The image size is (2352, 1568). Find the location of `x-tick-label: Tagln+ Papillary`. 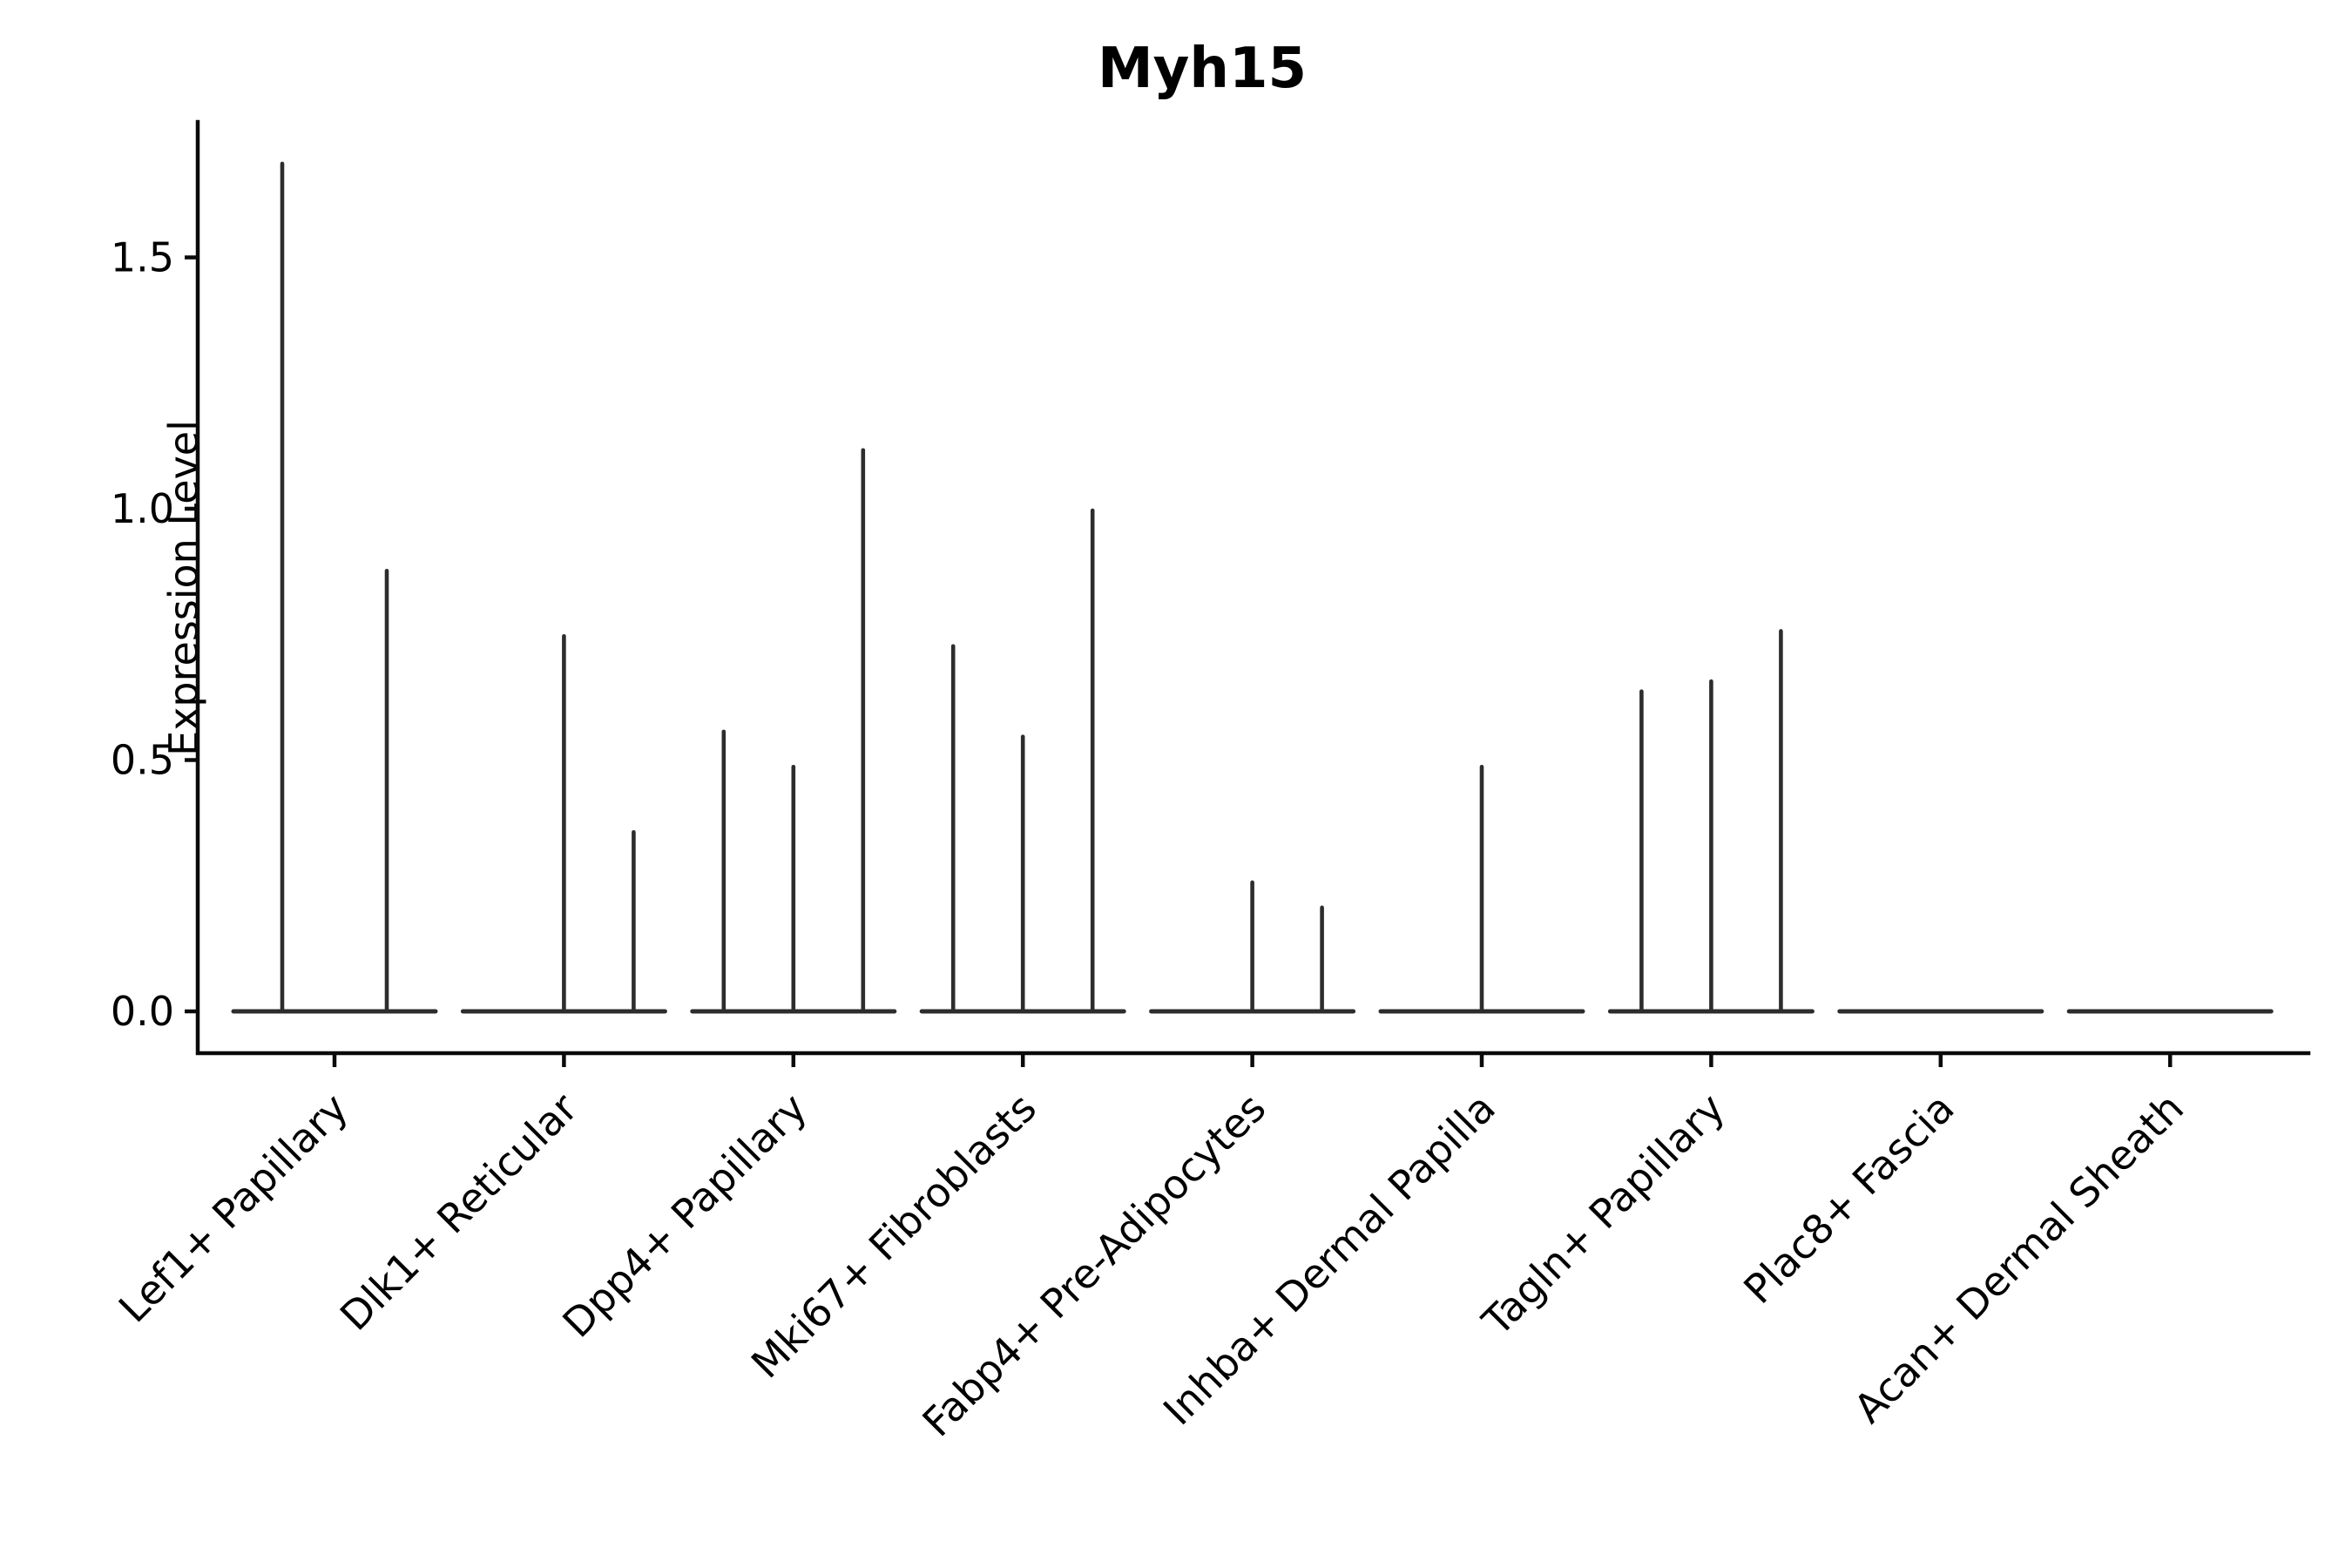

x-tick-label: Tagln+ Papillary is located at coordinates (1604, 1215).